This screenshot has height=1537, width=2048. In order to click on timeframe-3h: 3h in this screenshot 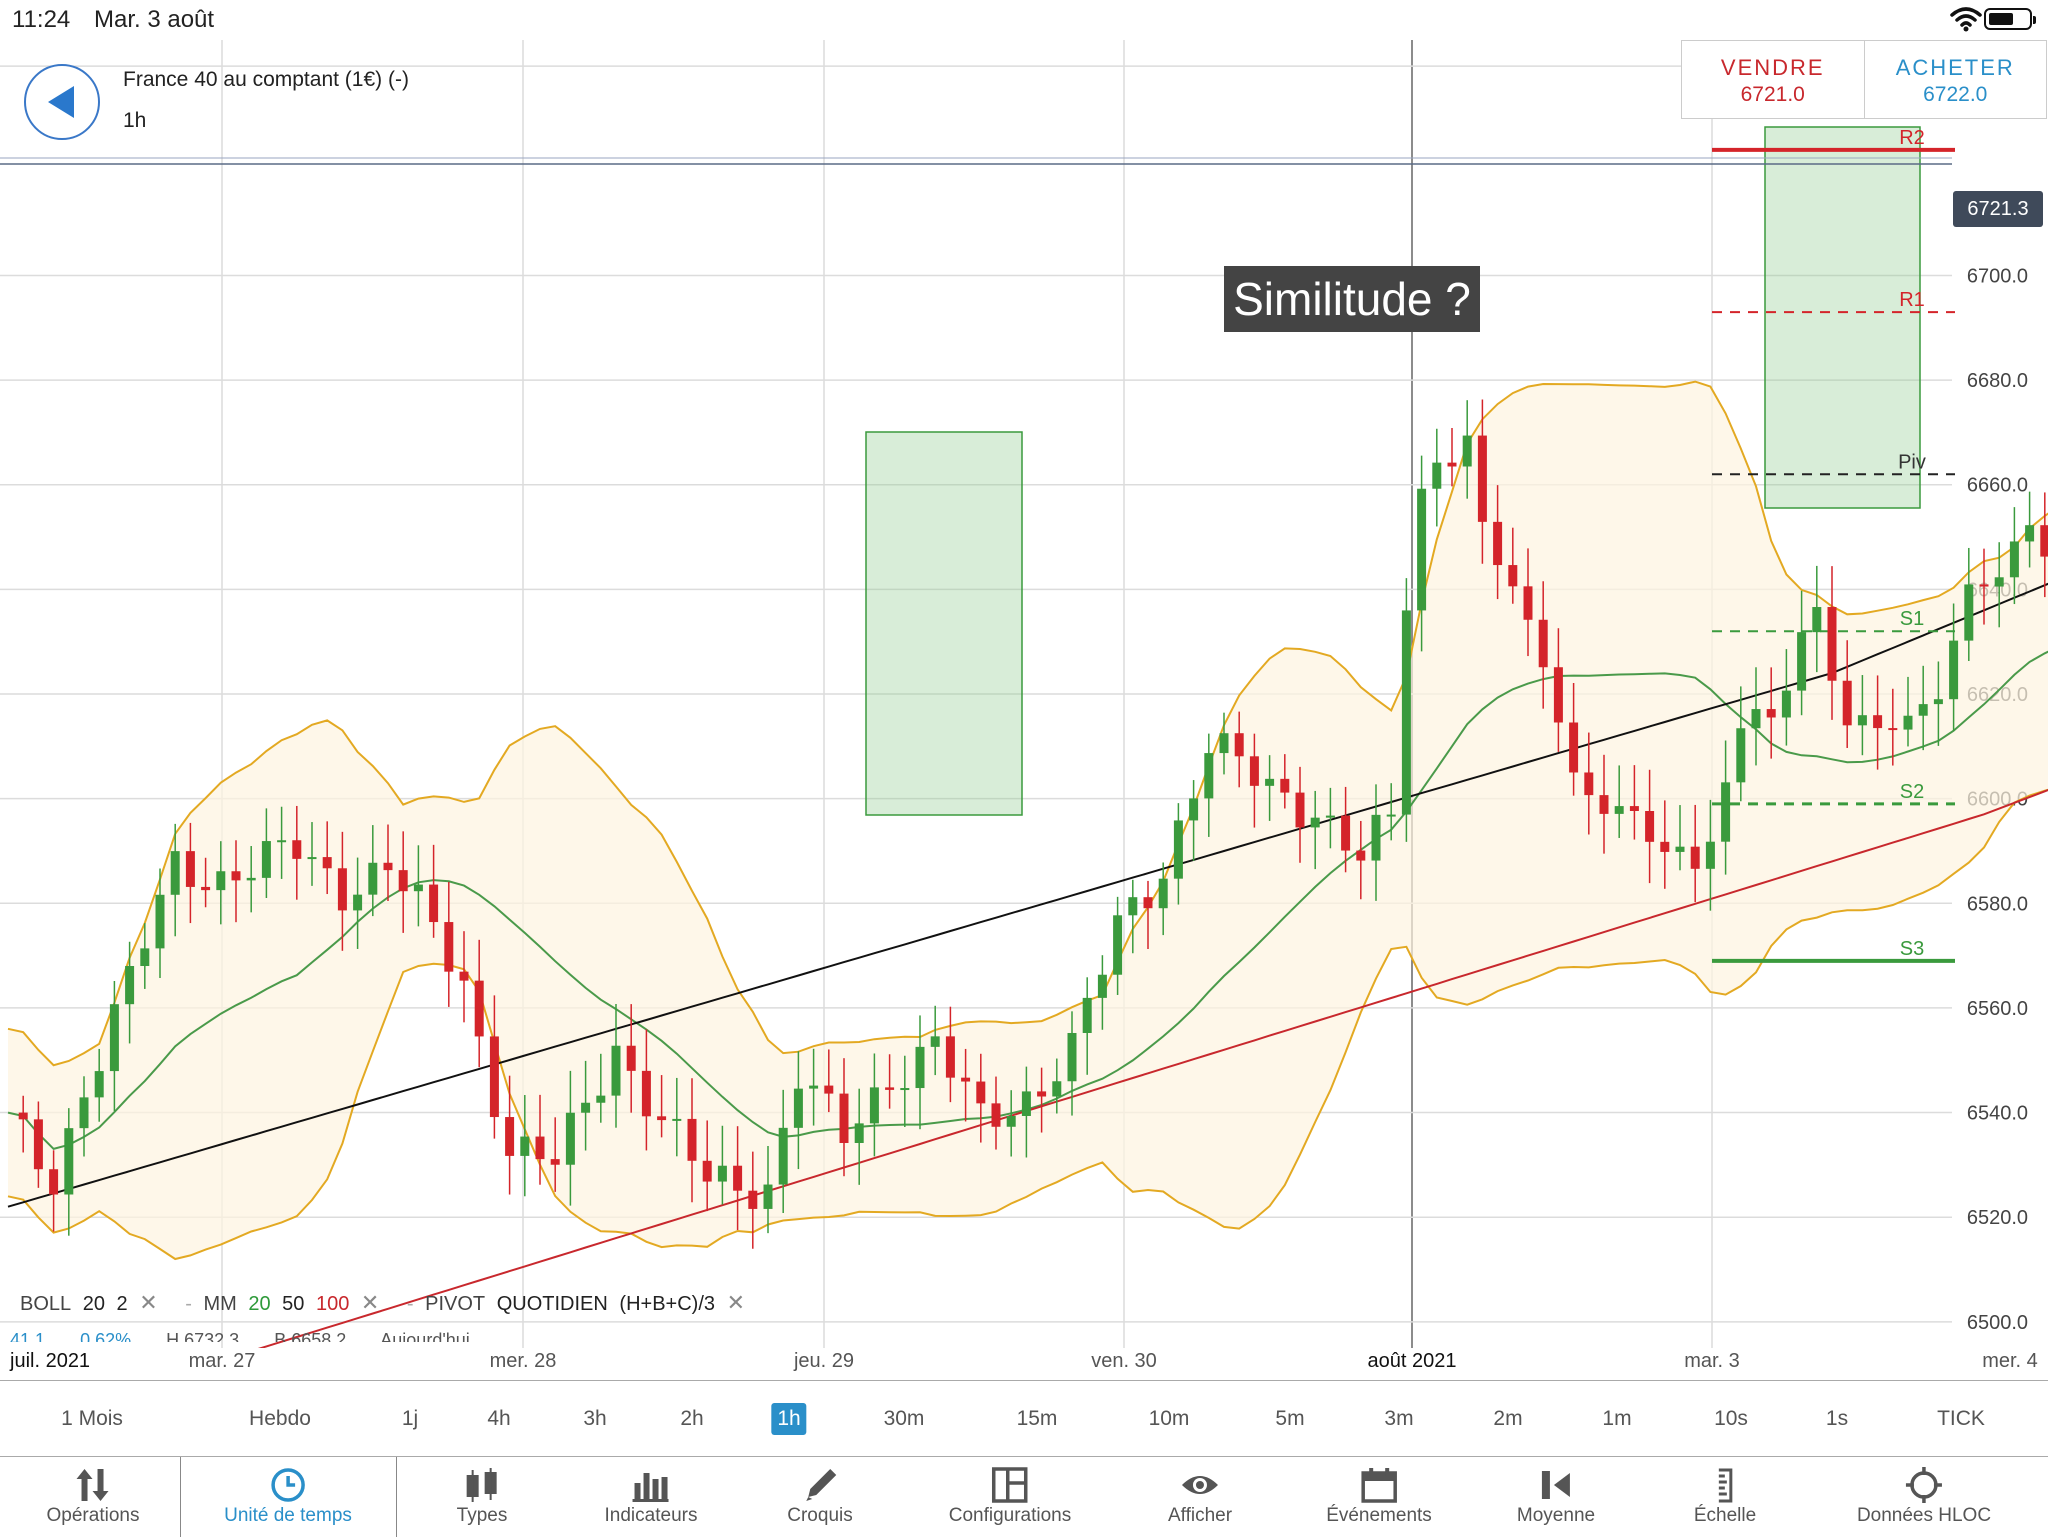, I will do `click(595, 1418)`.